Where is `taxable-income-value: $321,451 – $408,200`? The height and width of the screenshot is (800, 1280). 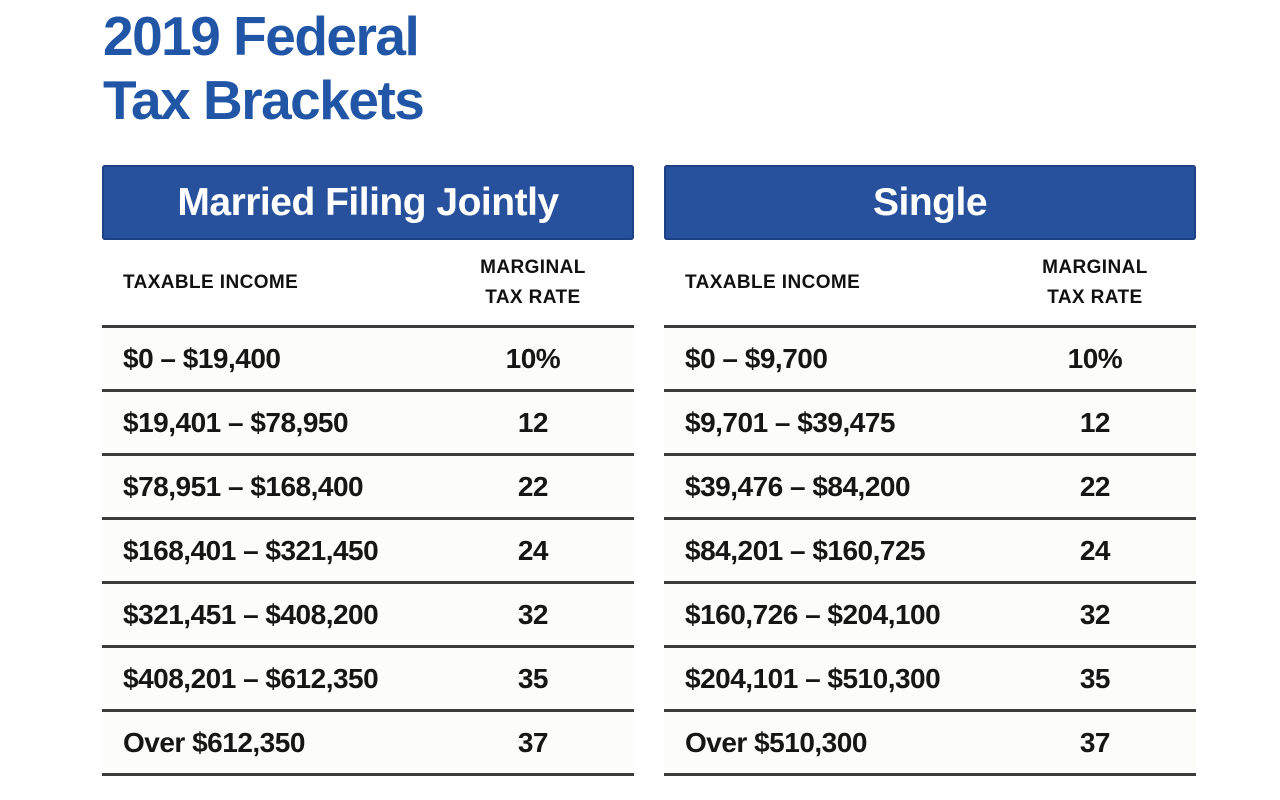
taxable-income-value: $321,451 – $408,200 is located at coordinates (251, 614).